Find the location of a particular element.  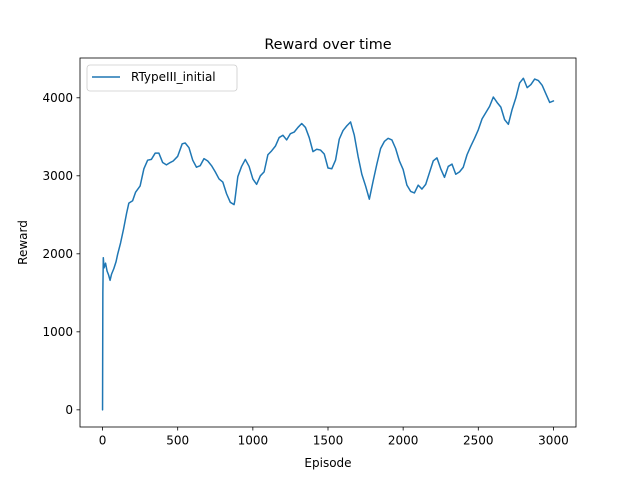

y-tick-label: 1000 is located at coordinates (57, 332).